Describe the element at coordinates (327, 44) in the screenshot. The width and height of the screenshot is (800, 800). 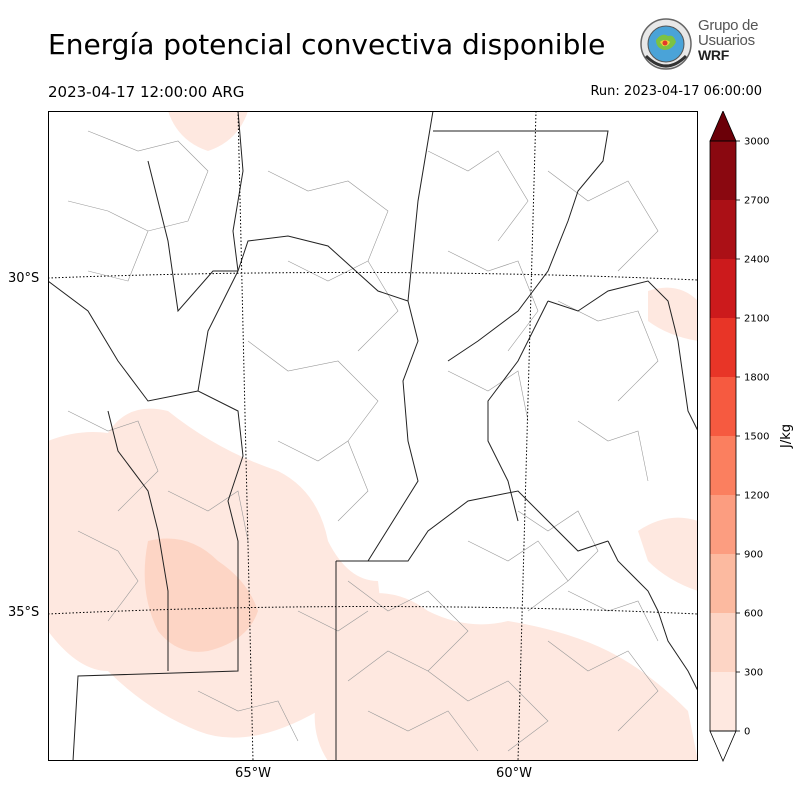
I see `page-title: Energía potencial convectiva disponible` at that location.